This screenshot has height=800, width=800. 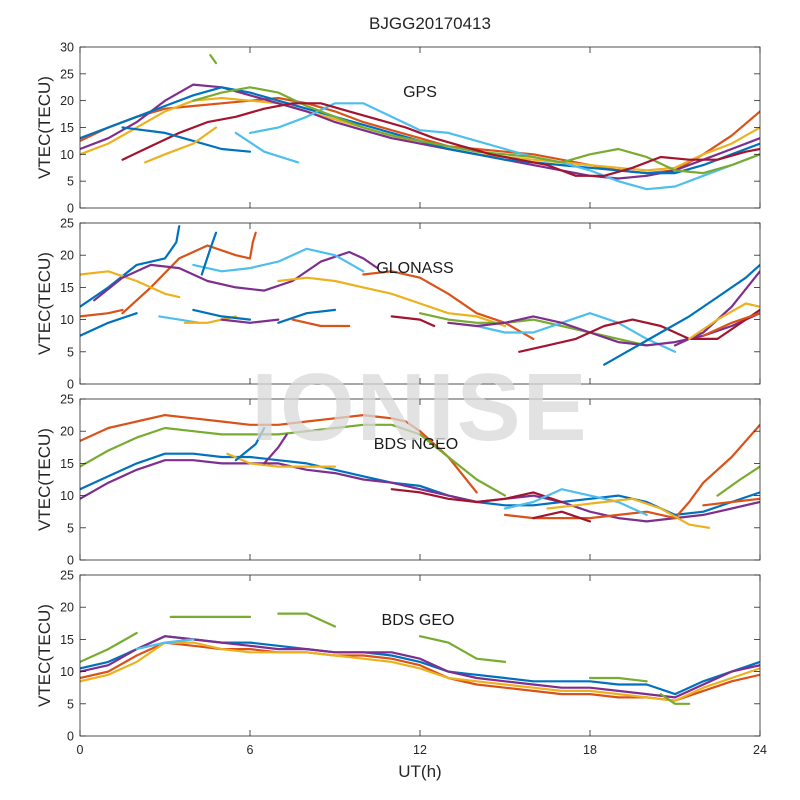 I want to click on x-tick-label: 12, so click(x=420, y=750).